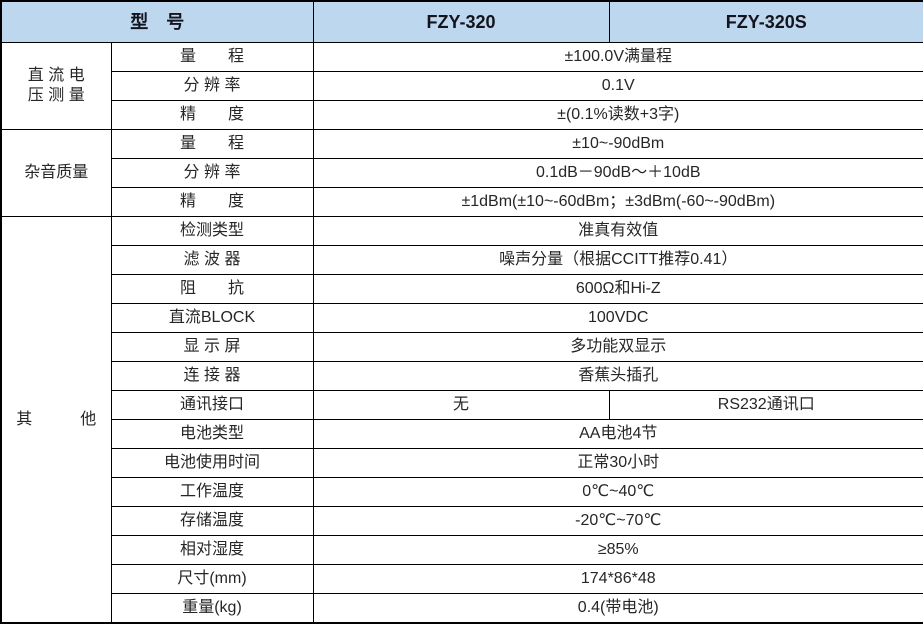  Describe the element at coordinates (212, 289) in the screenshot. I see `label-impedance: 阻 抗` at that location.